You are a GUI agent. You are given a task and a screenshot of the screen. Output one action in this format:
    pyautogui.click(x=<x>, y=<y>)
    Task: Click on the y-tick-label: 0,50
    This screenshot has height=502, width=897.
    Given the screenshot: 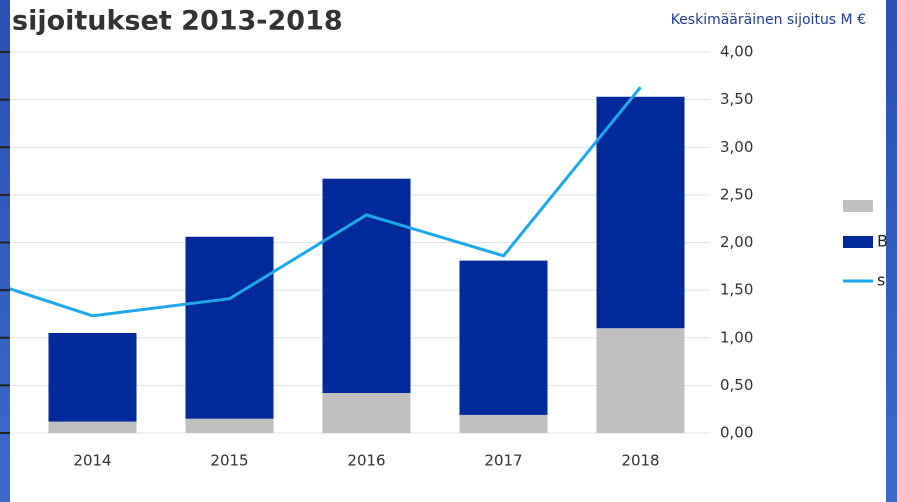 What is the action you would take?
    pyautogui.click(x=736, y=385)
    